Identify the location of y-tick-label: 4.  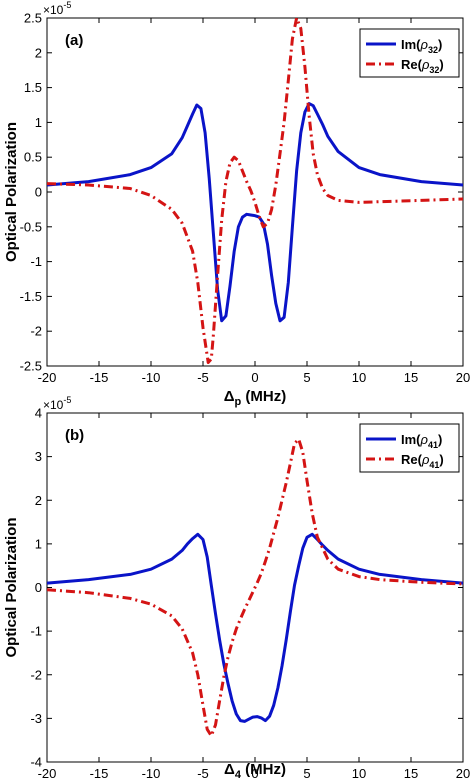
(38, 413).